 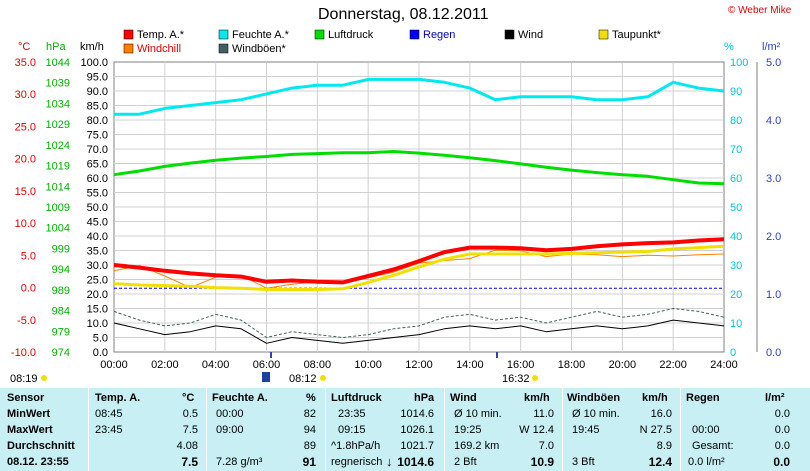 What do you see at coordinates (58, 146) in the screenshot?
I see `pressure-tick-label: 1024` at bounding box center [58, 146].